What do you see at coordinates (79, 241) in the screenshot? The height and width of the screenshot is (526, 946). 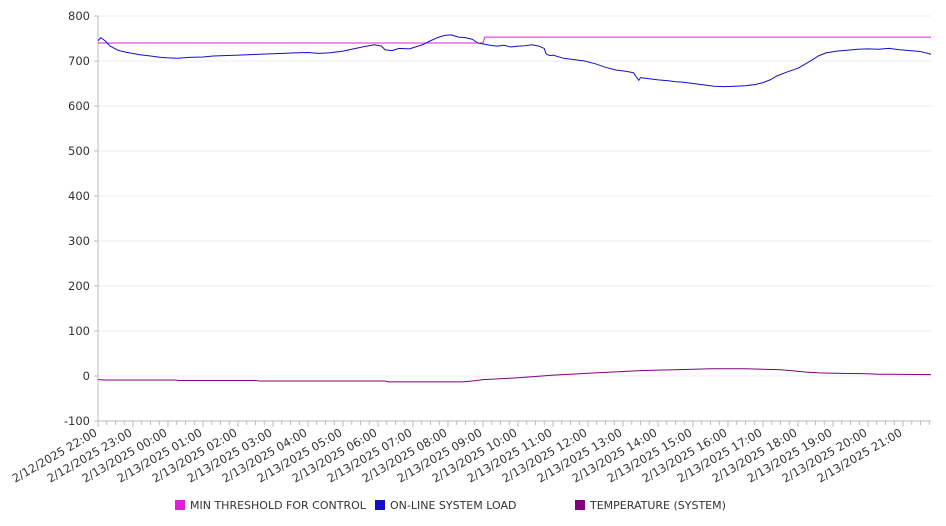 I see `y-tick-label: 300` at bounding box center [79, 241].